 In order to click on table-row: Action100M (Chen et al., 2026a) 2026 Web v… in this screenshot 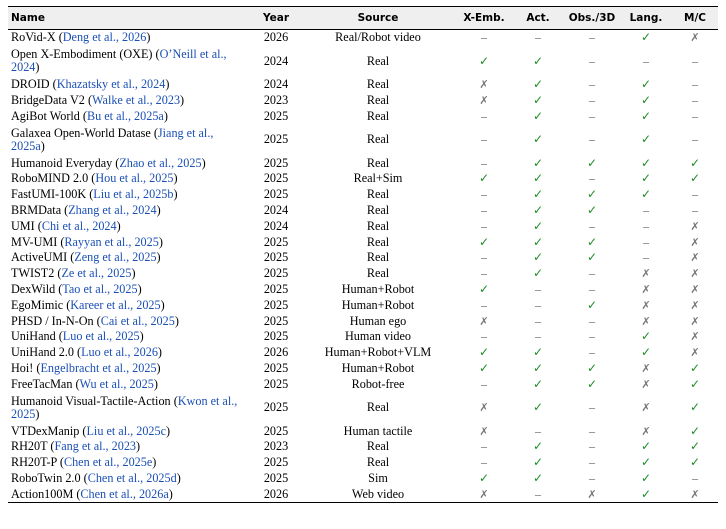, I will do `click(363, 495)`.